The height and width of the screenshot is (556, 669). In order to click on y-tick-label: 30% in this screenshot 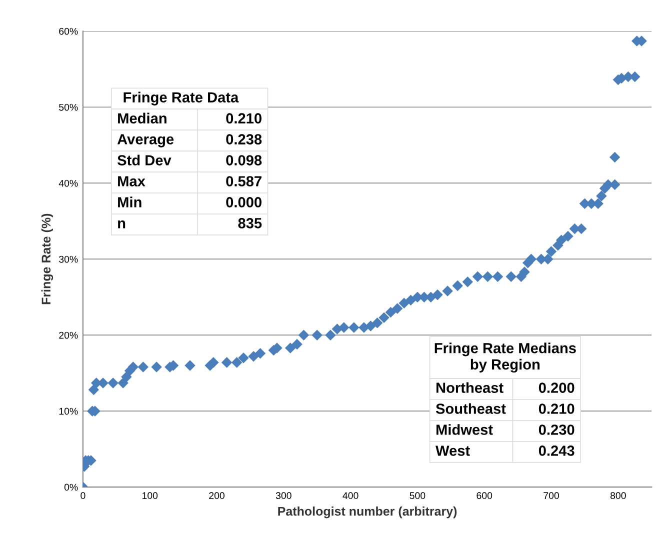, I will do `click(68, 259)`.